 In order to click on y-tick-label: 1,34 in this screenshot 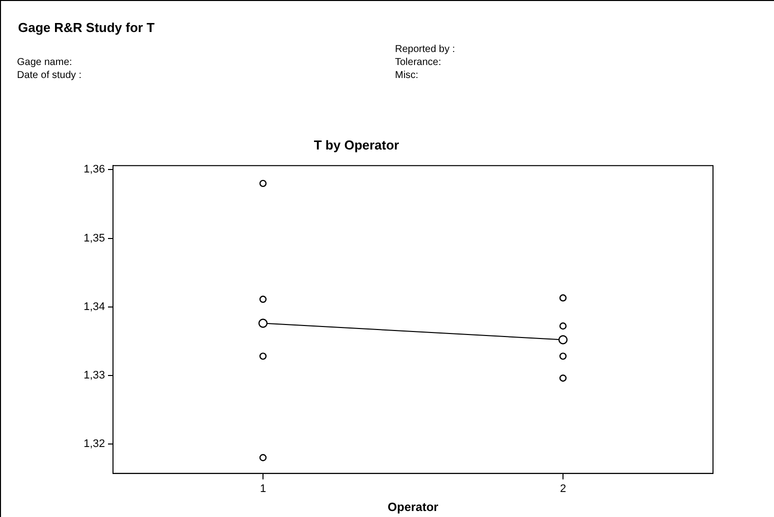, I will do `click(94, 306)`.